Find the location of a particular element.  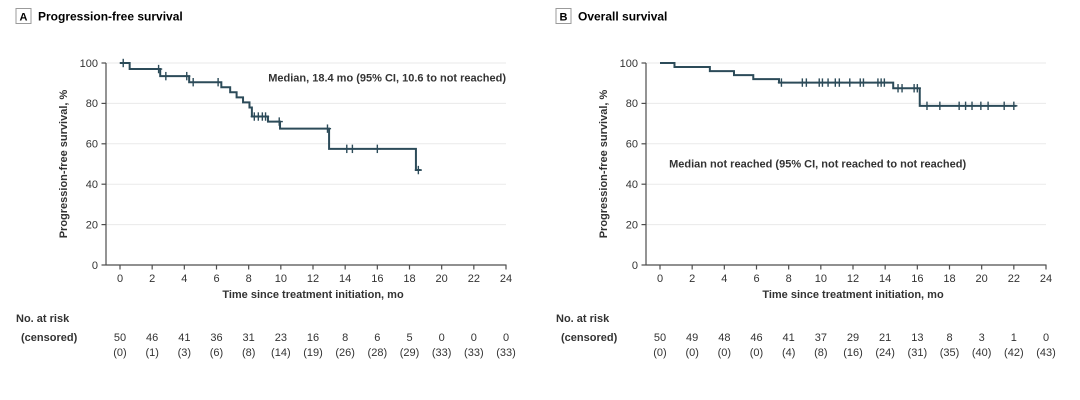

censored-count: (19) is located at coordinates (313, 353).